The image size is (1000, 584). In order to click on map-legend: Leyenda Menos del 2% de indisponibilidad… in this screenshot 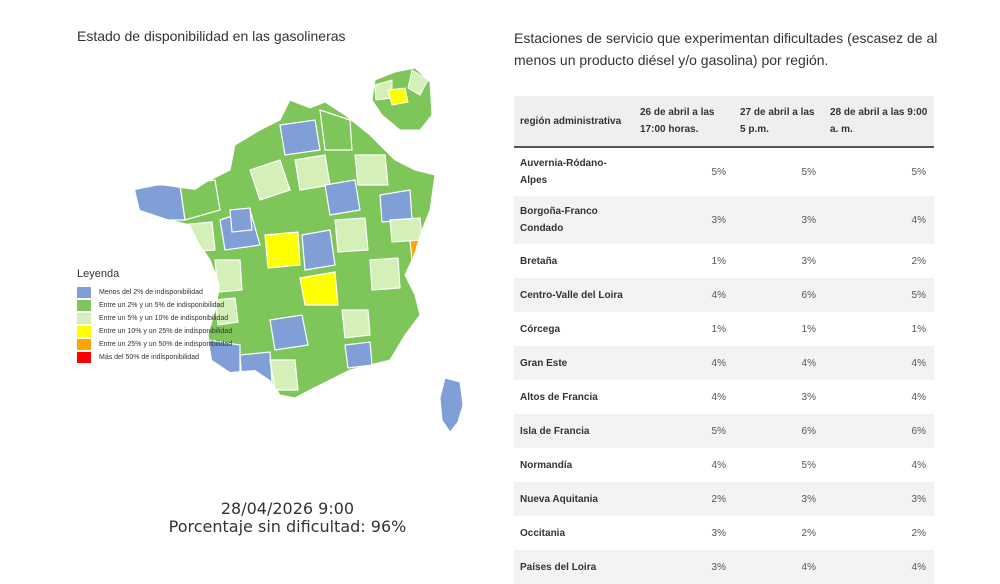, I will do `click(154, 316)`.